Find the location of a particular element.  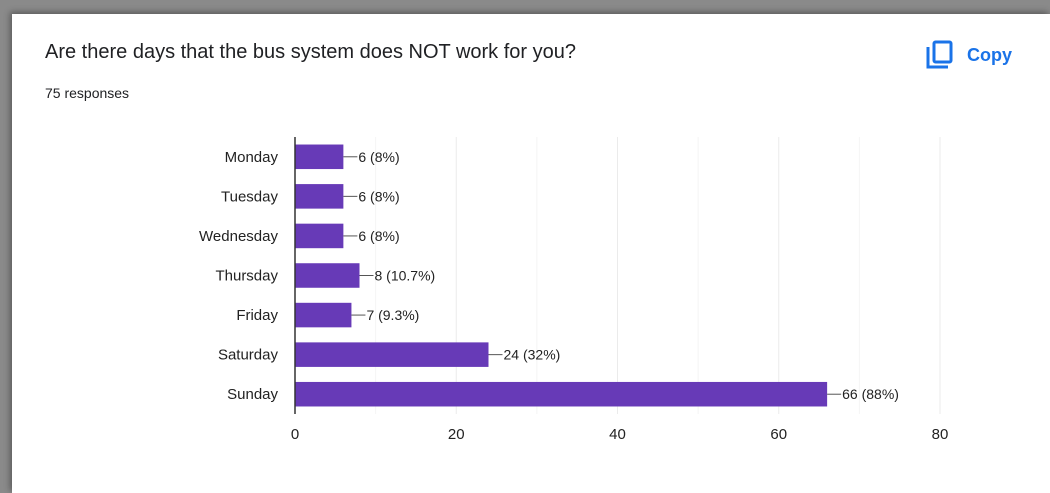

x-tick-label: 60 is located at coordinates (778, 434).